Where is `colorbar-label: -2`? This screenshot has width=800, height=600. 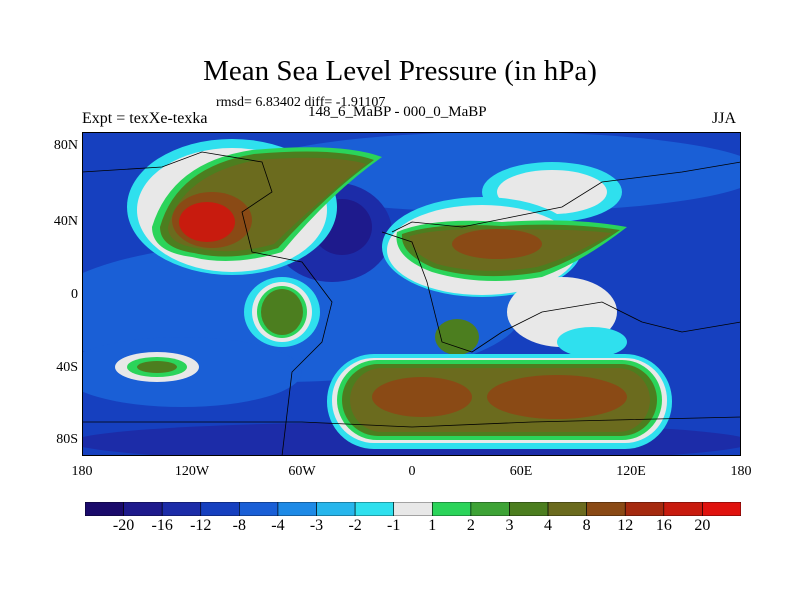 colorbar-label: -2 is located at coordinates (355, 525).